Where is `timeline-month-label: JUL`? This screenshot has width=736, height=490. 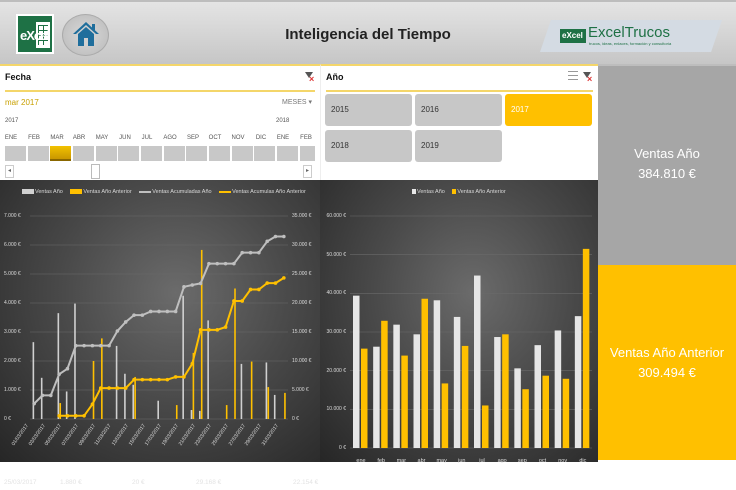
timeline-month-label: JUL is located at coordinates (147, 138).